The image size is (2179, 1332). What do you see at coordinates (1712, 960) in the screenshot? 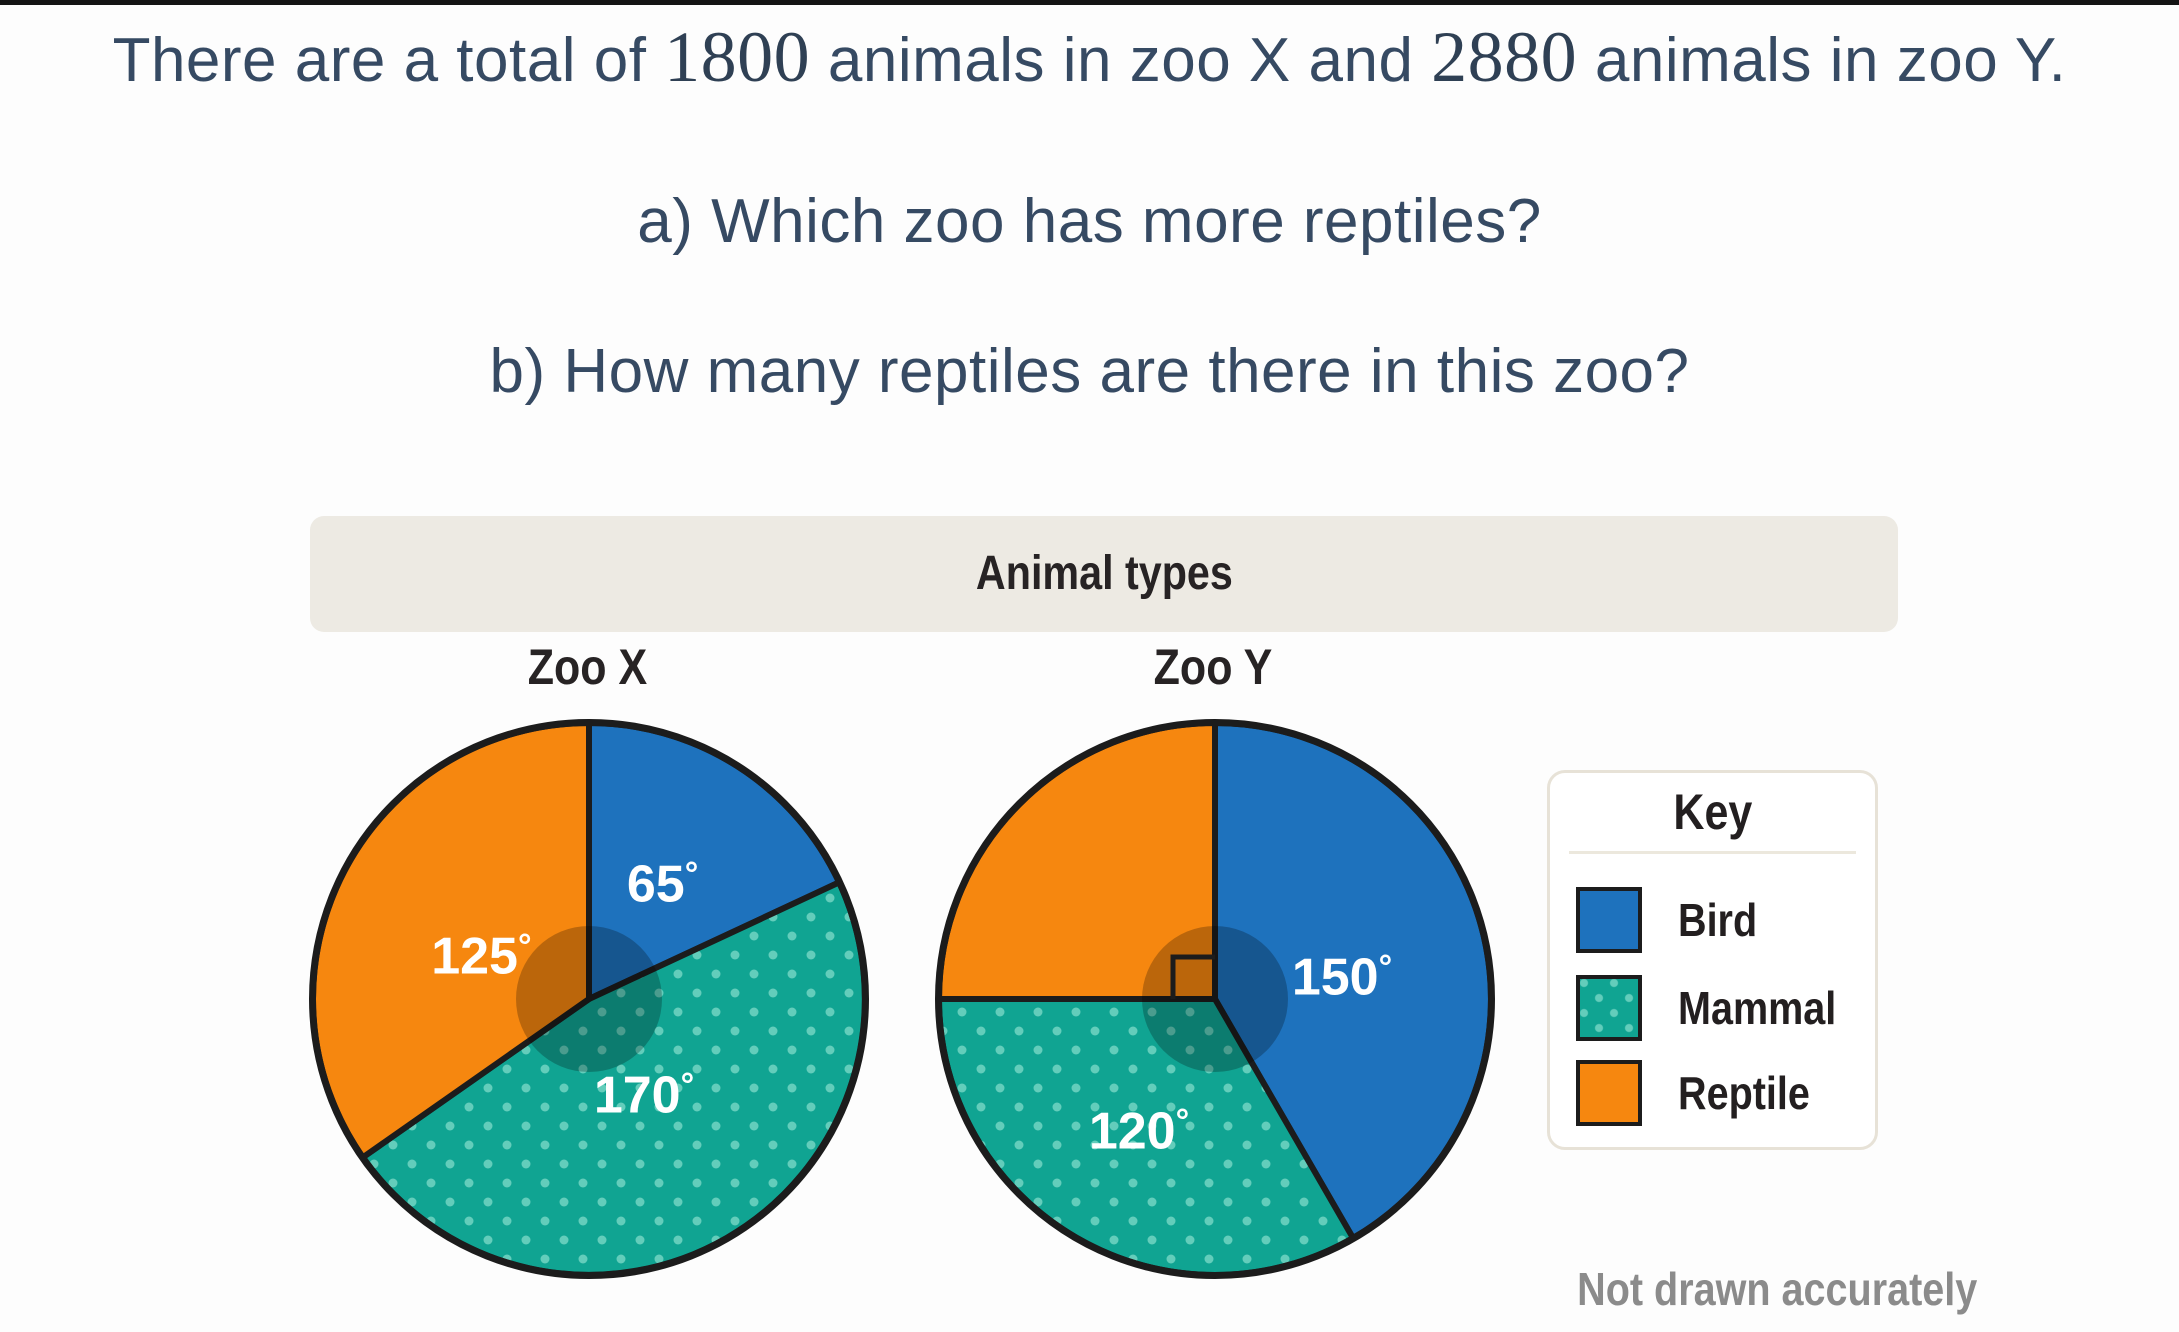
I see `legend-box: Key Bird Mammal Reptile` at bounding box center [1712, 960].